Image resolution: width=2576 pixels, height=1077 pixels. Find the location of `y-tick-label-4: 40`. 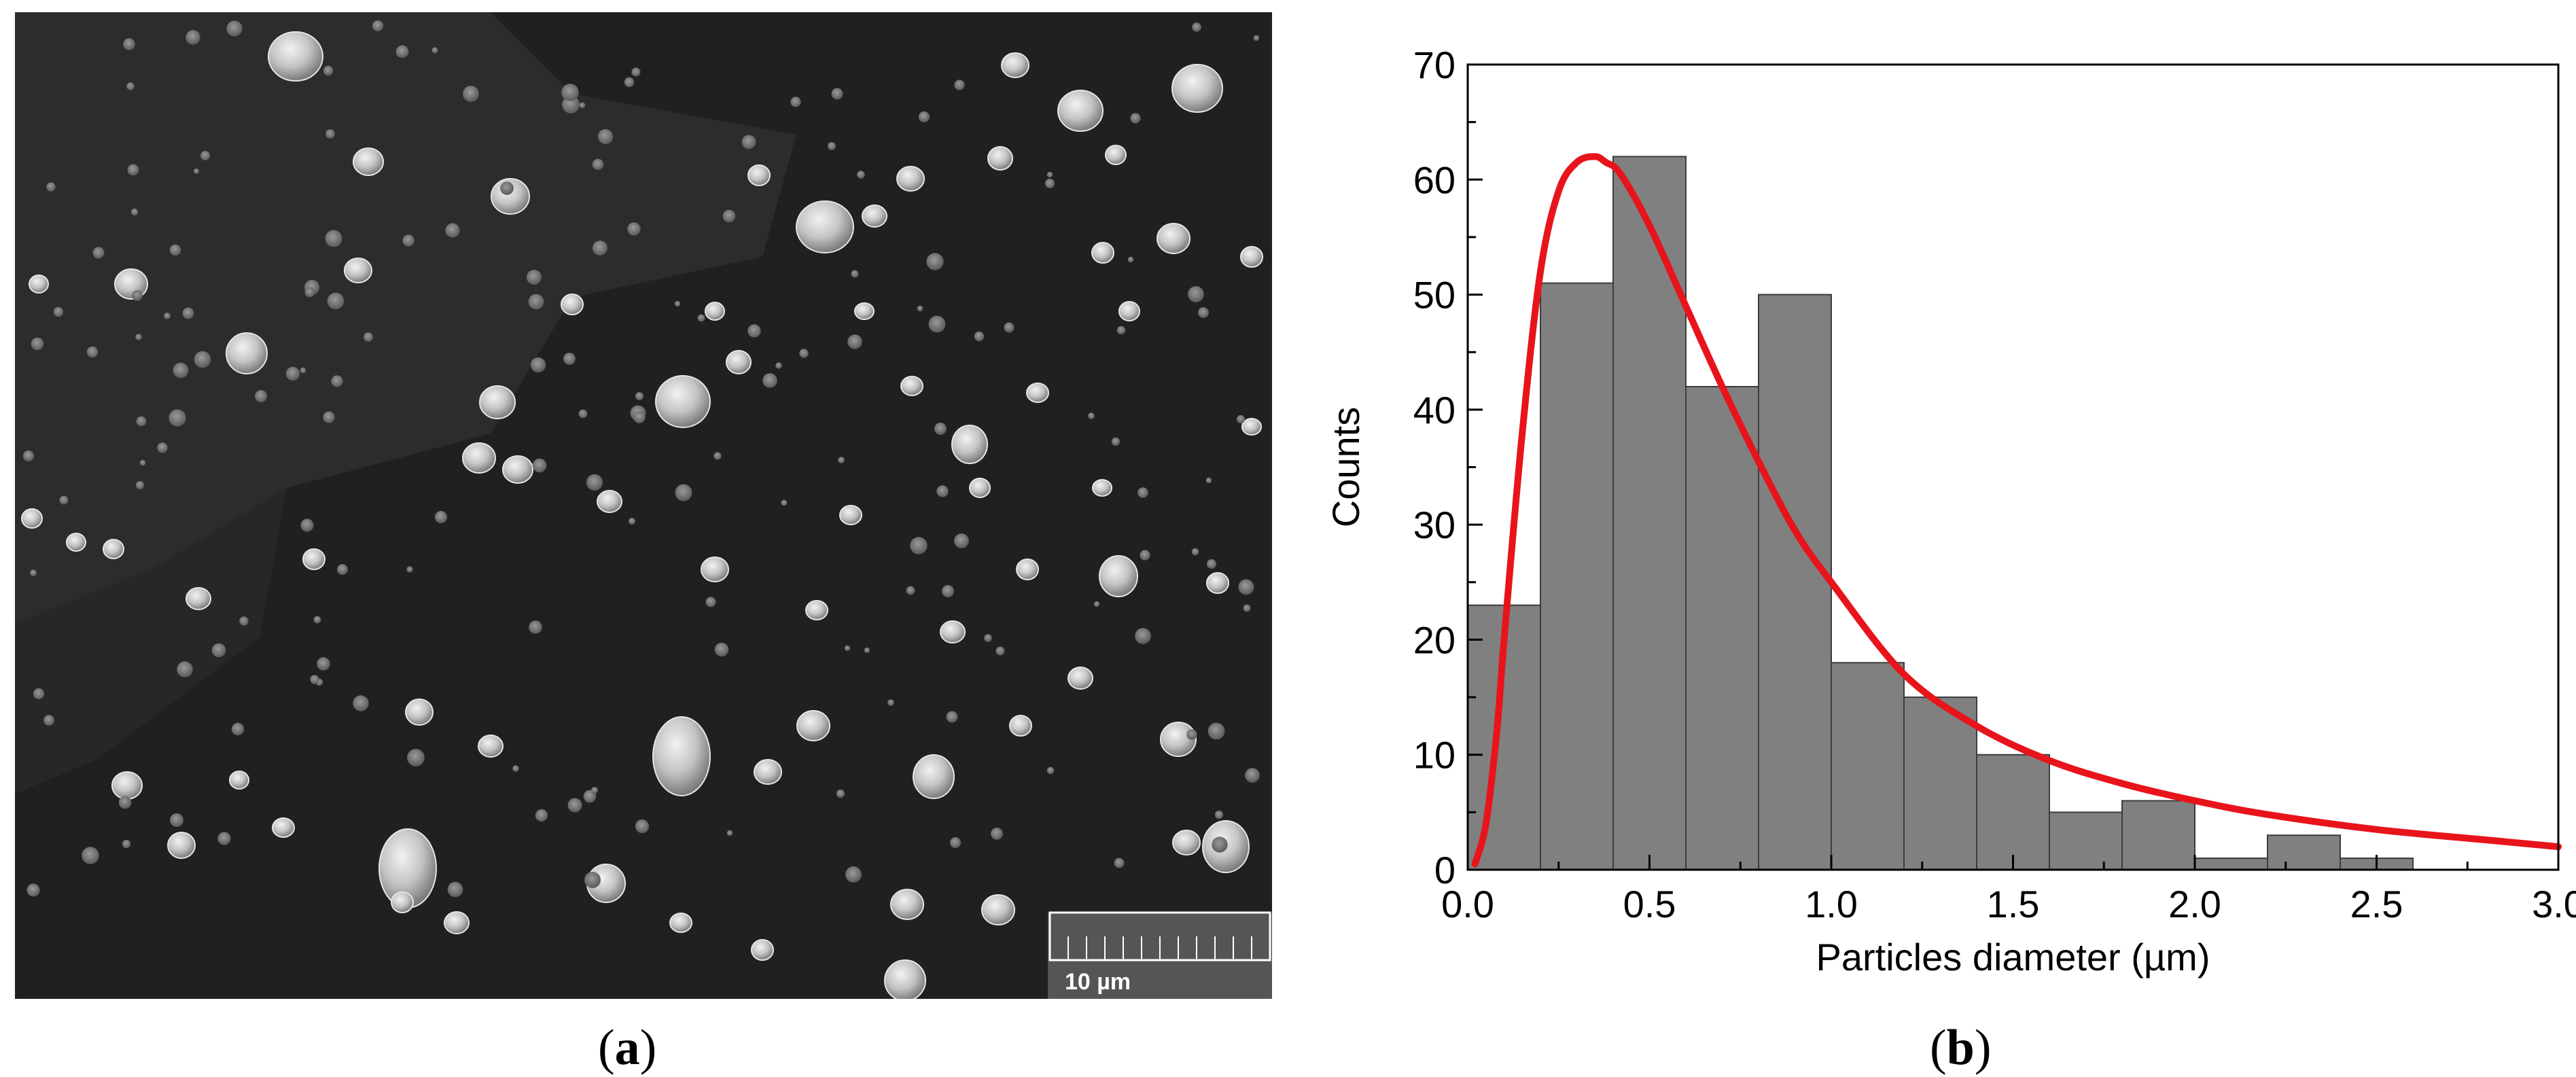

y-tick-label-4: 40 is located at coordinates (1434, 410).